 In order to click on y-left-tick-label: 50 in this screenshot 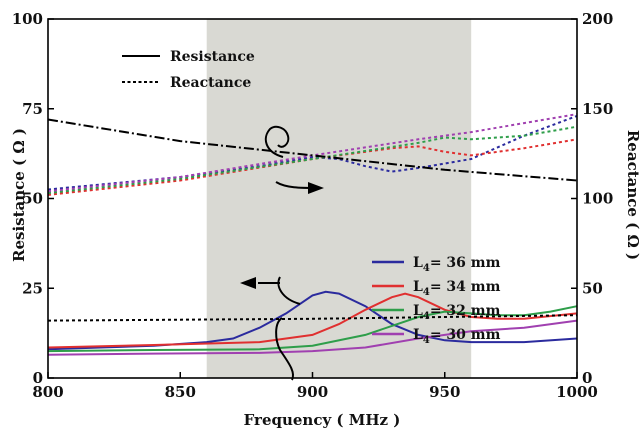, I will do `click(32, 199)`.